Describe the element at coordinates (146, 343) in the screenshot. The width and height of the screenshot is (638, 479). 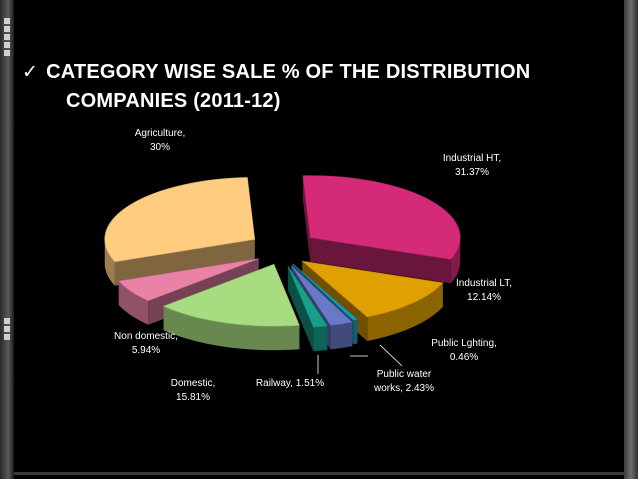
I see `label-non-domestic: Non domestic, 5.94%` at that location.